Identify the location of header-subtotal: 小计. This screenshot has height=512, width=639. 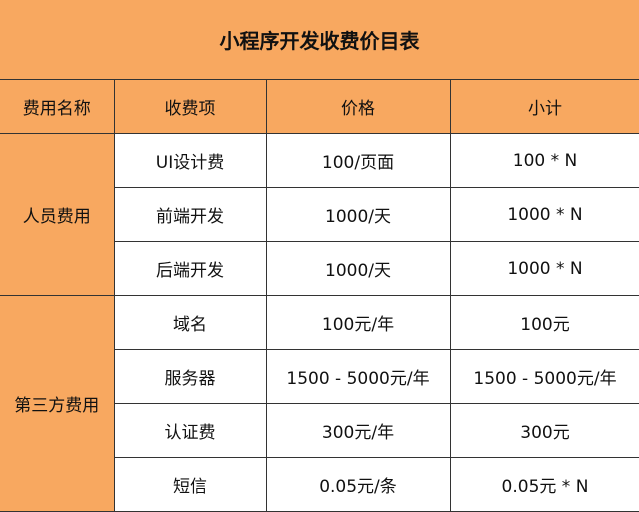
(544, 107).